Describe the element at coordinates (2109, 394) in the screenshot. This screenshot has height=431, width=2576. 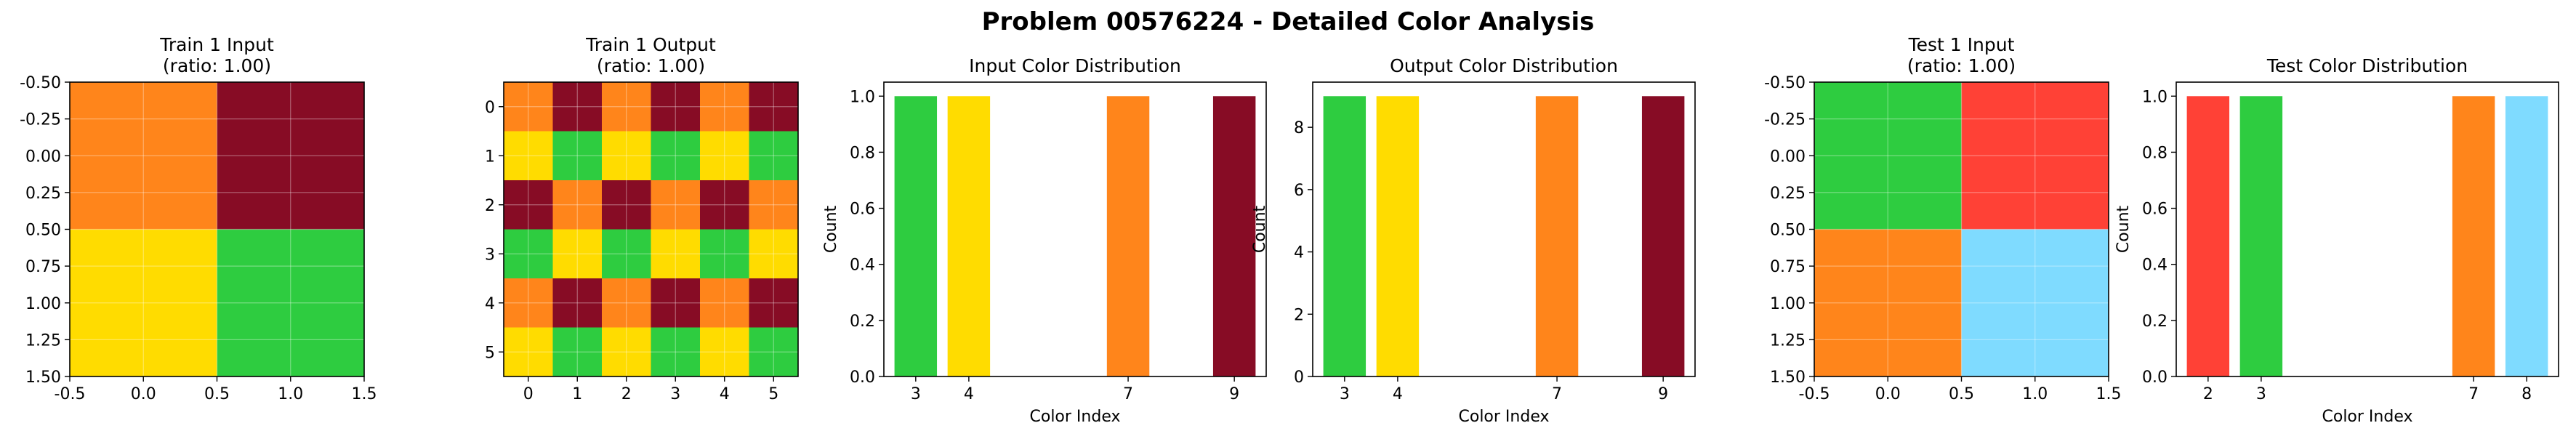
I see `x-tick-label: 1.5` at that location.